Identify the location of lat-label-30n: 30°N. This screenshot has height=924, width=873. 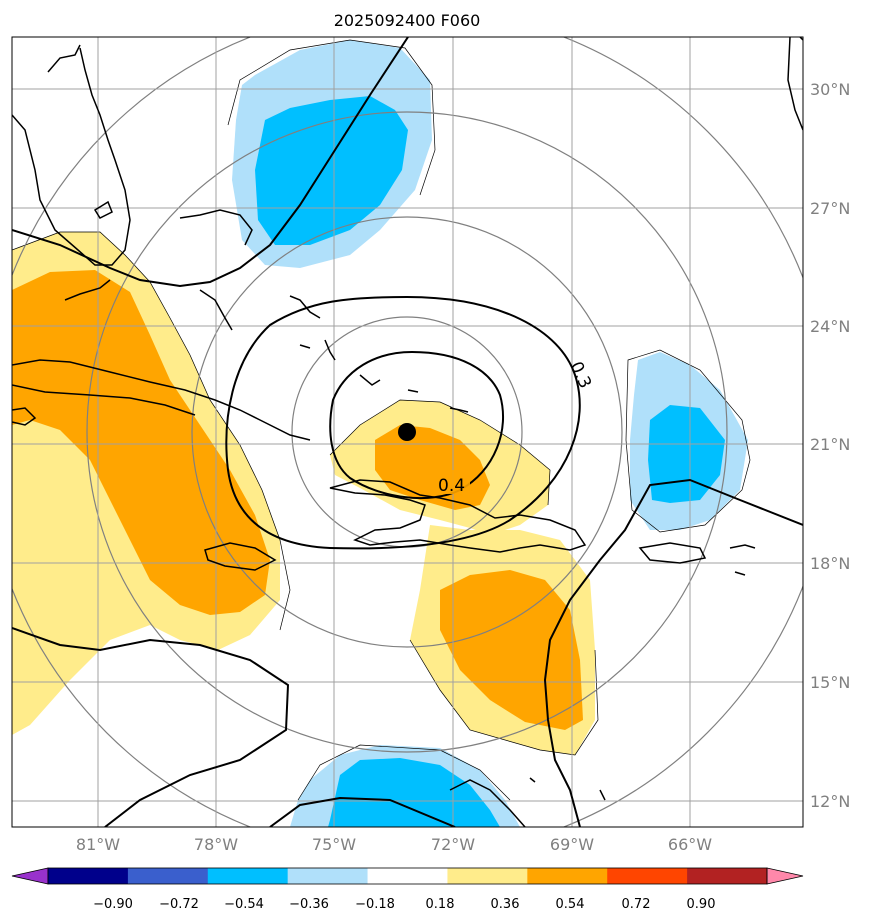
(830, 89).